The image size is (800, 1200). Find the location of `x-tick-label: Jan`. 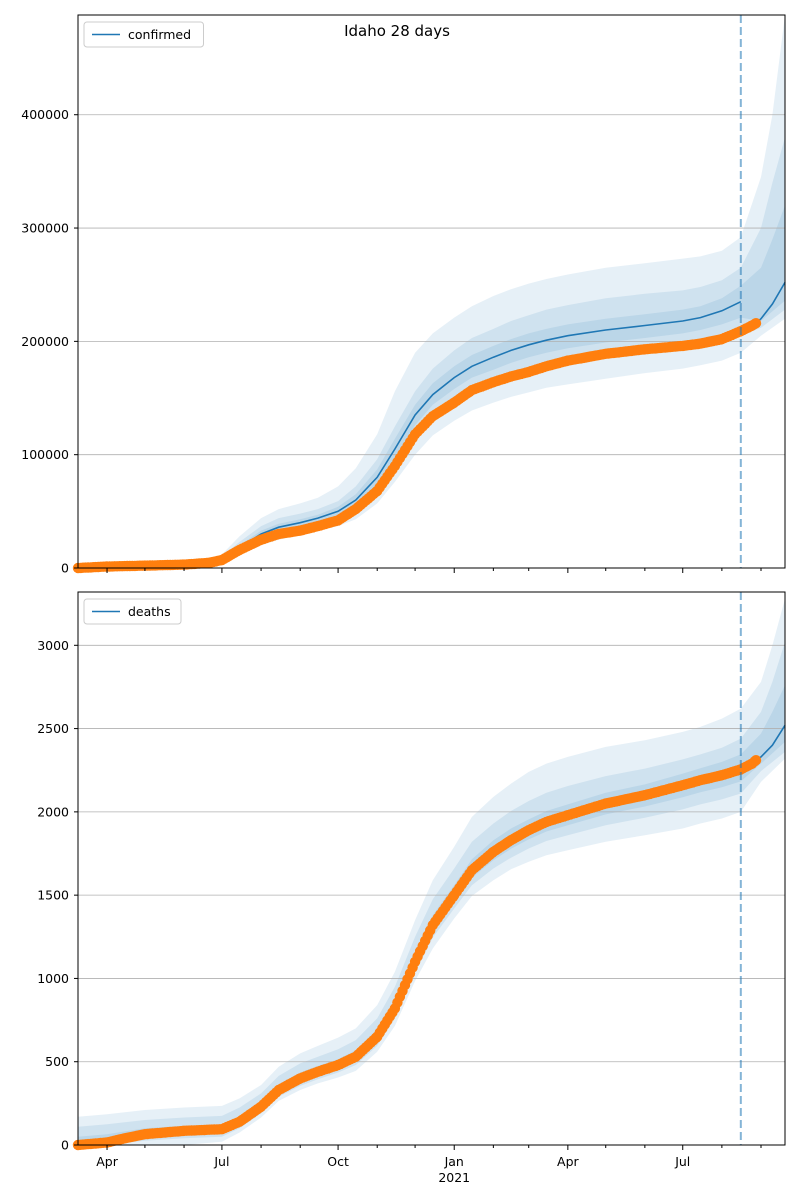

x-tick-label: Jan is located at coordinates (454, 1161).